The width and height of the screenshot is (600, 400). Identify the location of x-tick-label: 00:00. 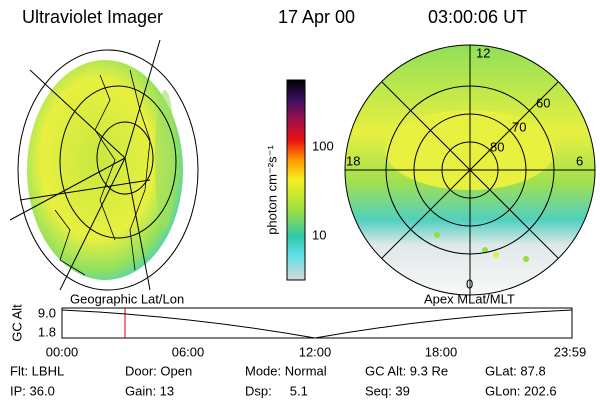
(62, 351).